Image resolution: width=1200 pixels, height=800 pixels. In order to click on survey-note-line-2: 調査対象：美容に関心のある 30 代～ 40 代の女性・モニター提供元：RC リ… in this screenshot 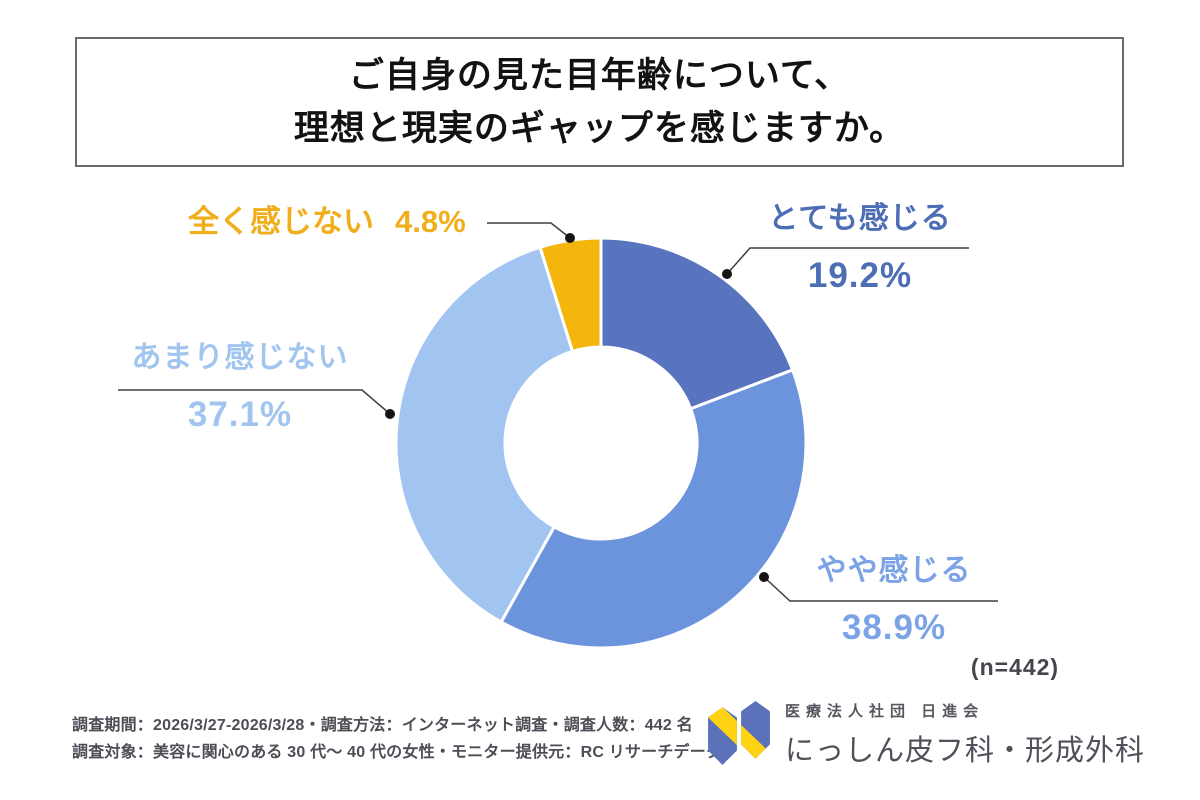, I will do `click(397, 752)`.